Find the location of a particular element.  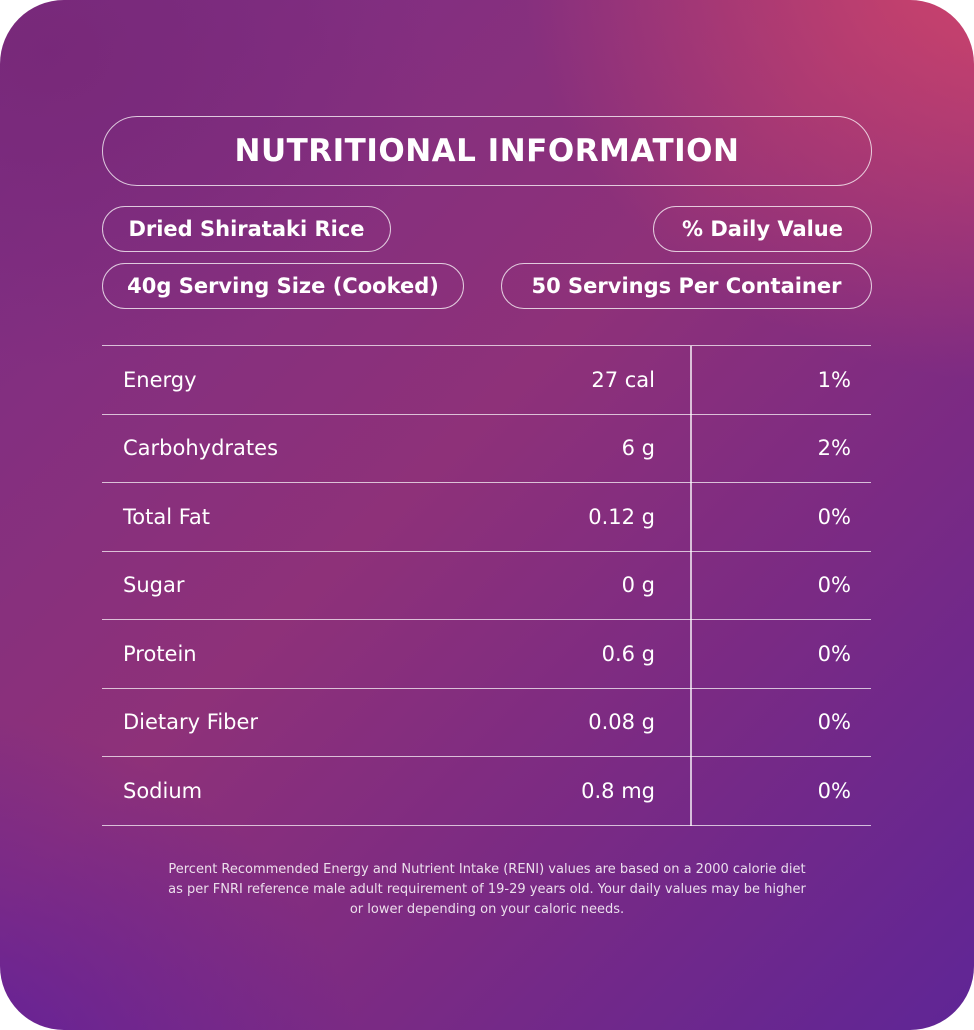

nutrient-name: Sodium is located at coordinates (163, 790).